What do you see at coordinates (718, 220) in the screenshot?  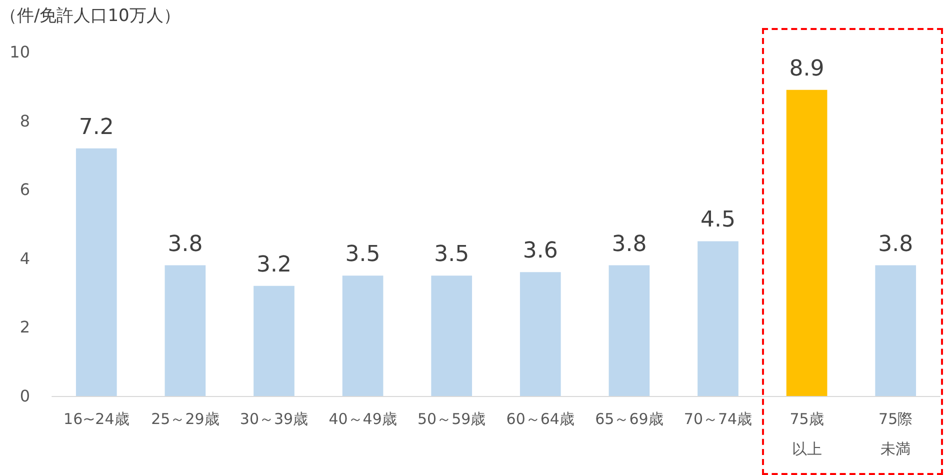 I see `data-label: 4.5` at bounding box center [718, 220].